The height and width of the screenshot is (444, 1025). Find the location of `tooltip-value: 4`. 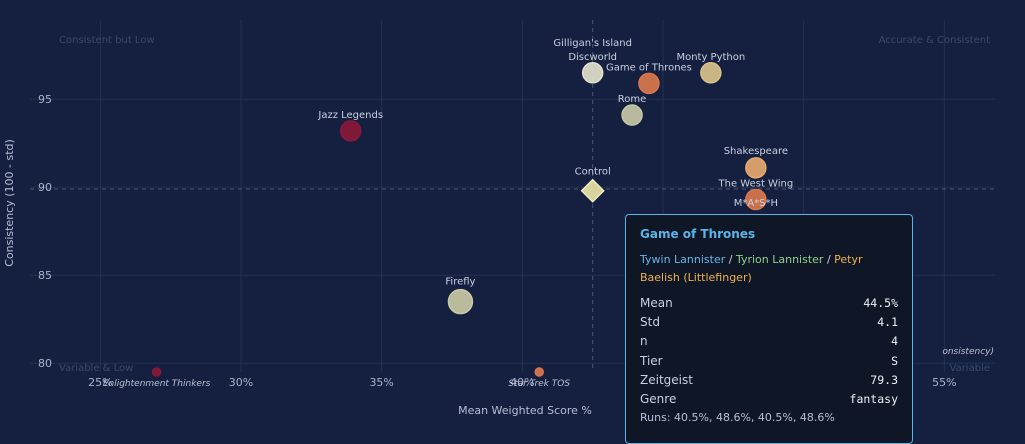

tooltip-value: 4 is located at coordinates (894, 341).